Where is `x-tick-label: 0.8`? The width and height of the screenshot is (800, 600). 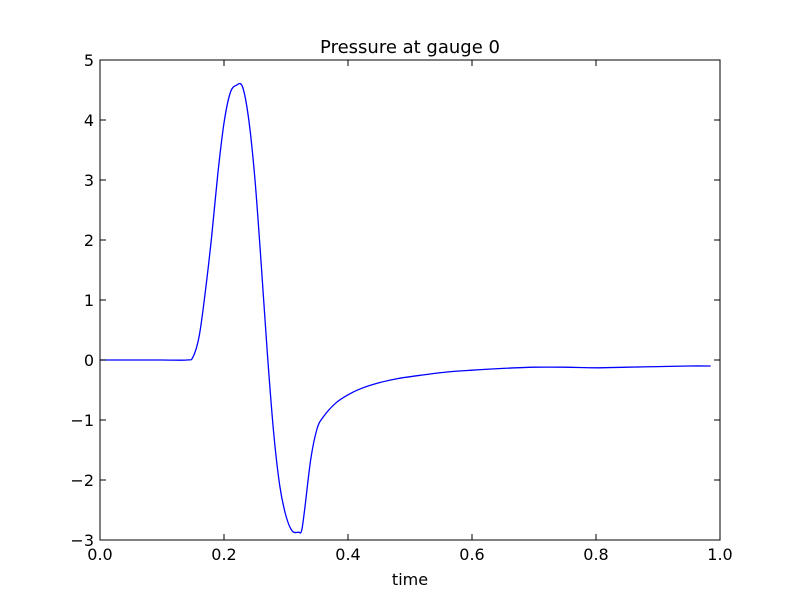
x-tick-label: 0.8 is located at coordinates (595, 554).